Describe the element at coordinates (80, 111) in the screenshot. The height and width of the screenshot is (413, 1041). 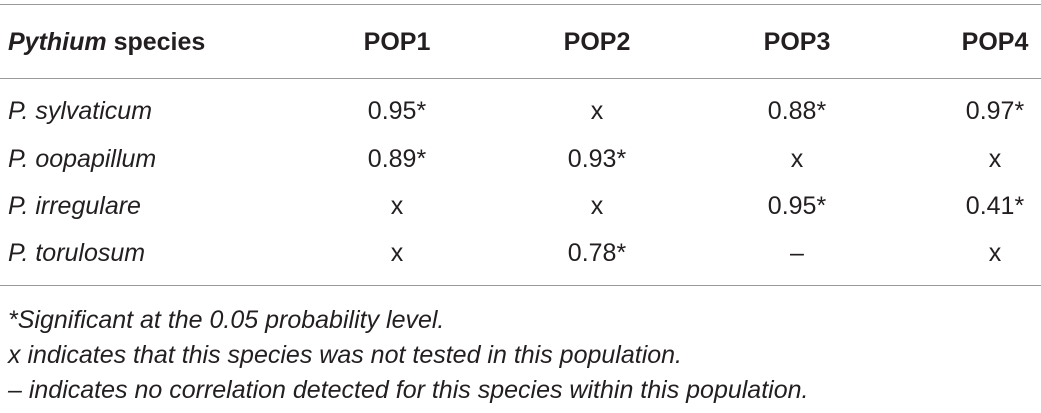
I see `species-name: P. sylvaticum` at that location.